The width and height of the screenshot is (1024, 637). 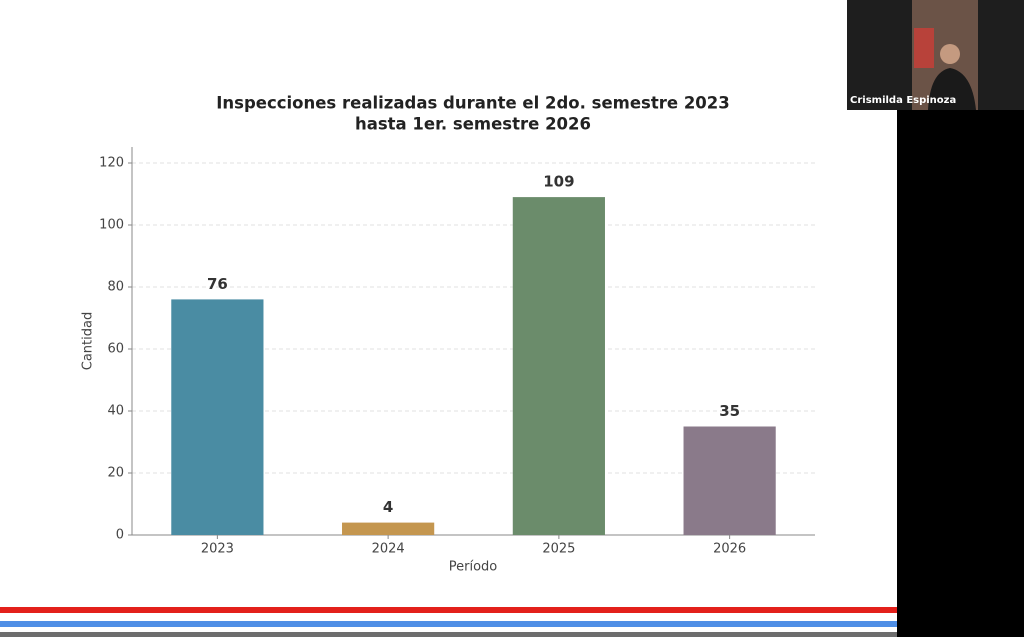 I want to click on y-tick-label: 0, so click(x=120, y=535).